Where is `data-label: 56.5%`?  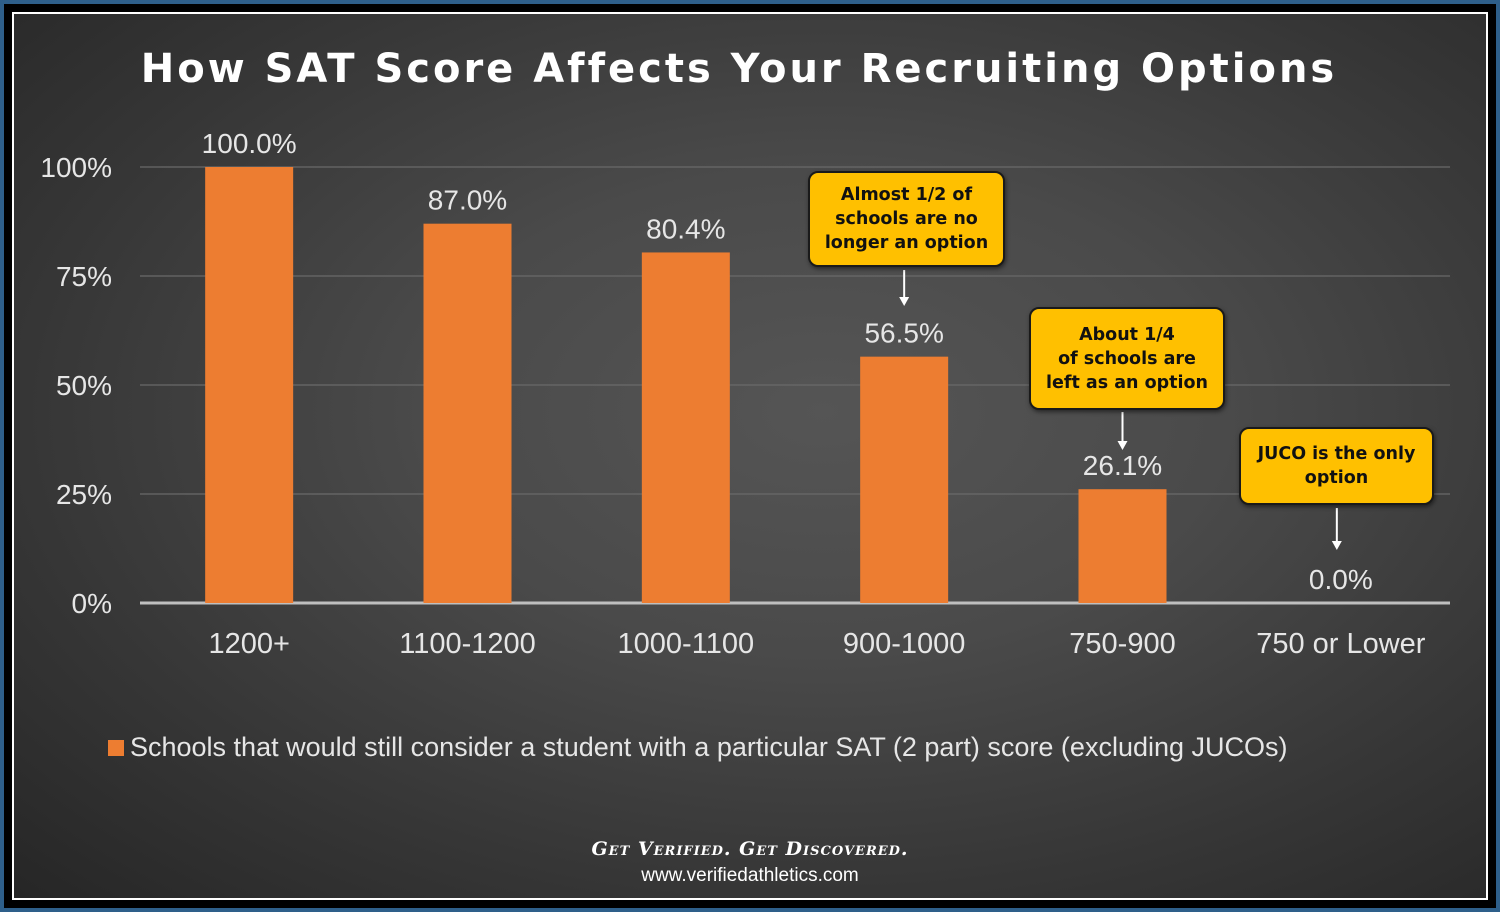
data-label: 56.5% is located at coordinates (903, 333).